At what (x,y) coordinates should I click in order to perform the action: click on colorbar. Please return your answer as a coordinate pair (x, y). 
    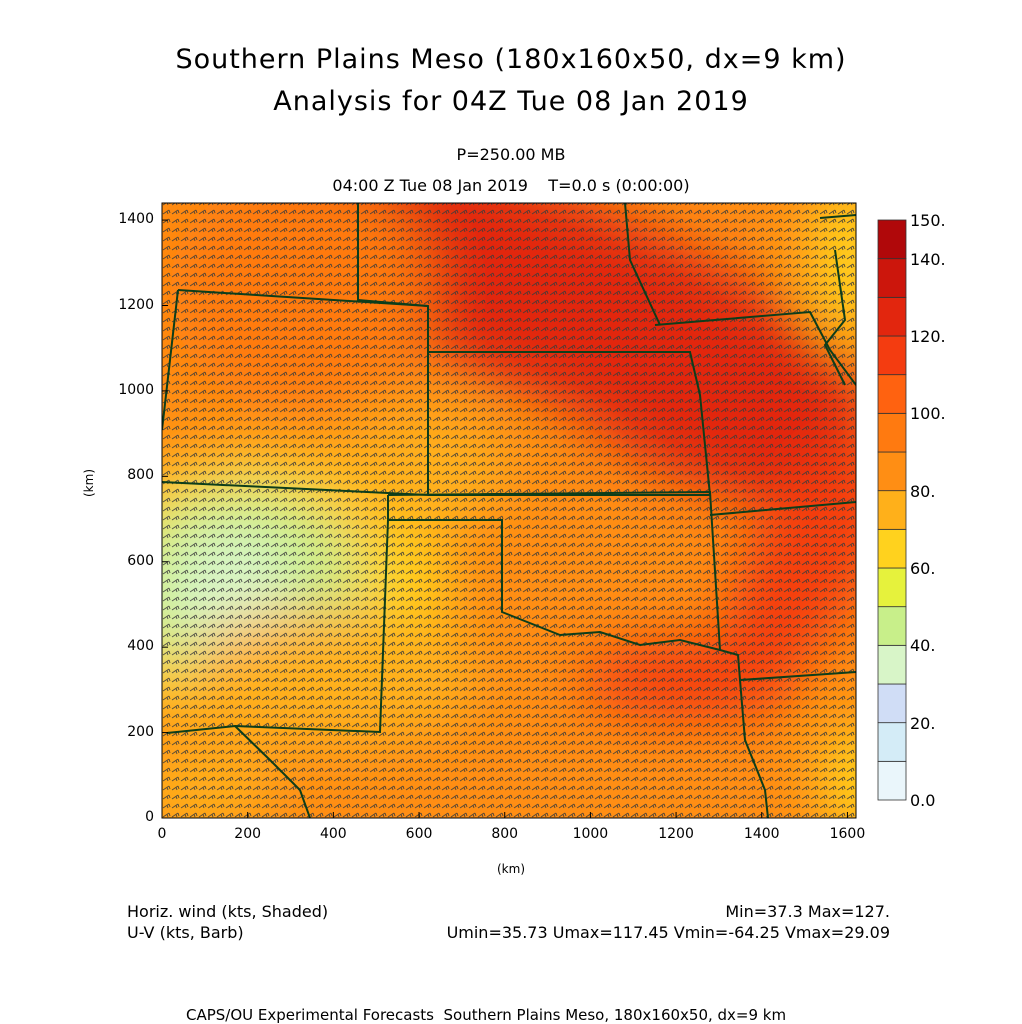
    Looking at the image, I should click on (892, 510).